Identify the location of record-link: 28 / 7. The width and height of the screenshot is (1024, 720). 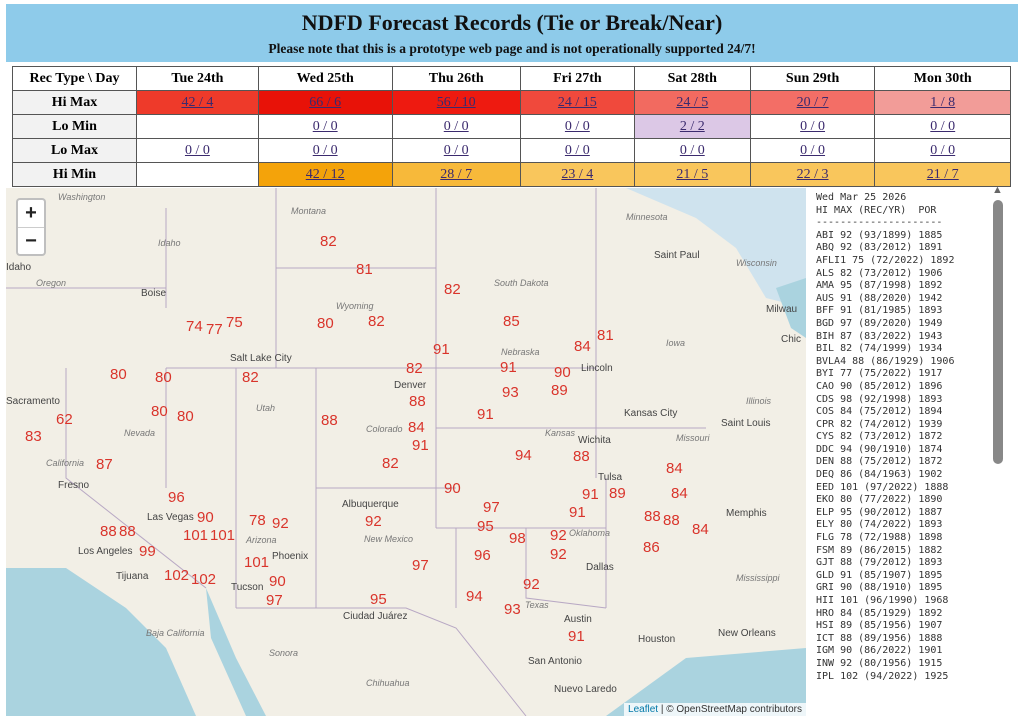
(456, 174).